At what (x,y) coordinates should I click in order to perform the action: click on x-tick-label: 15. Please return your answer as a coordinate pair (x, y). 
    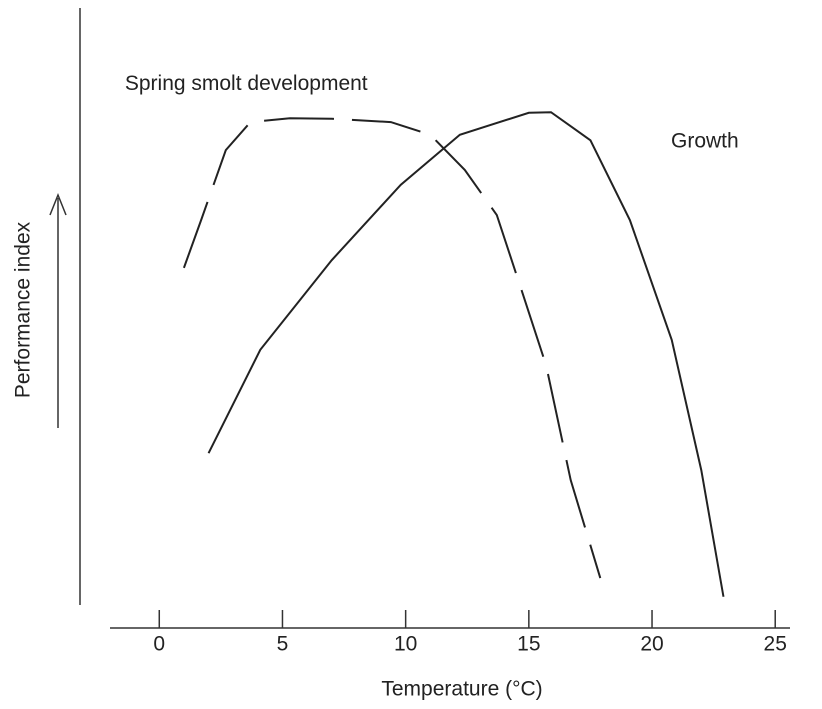
    Looking at the image, I should click on (528, 644).